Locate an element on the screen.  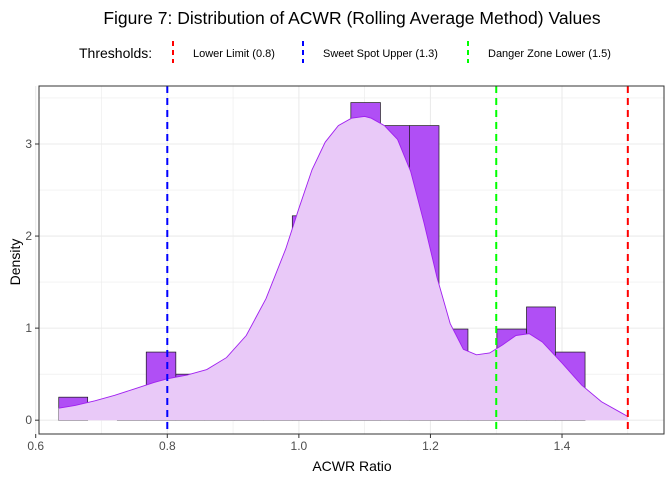
y-tick-label: 2 is located at coordinates (28, 236).